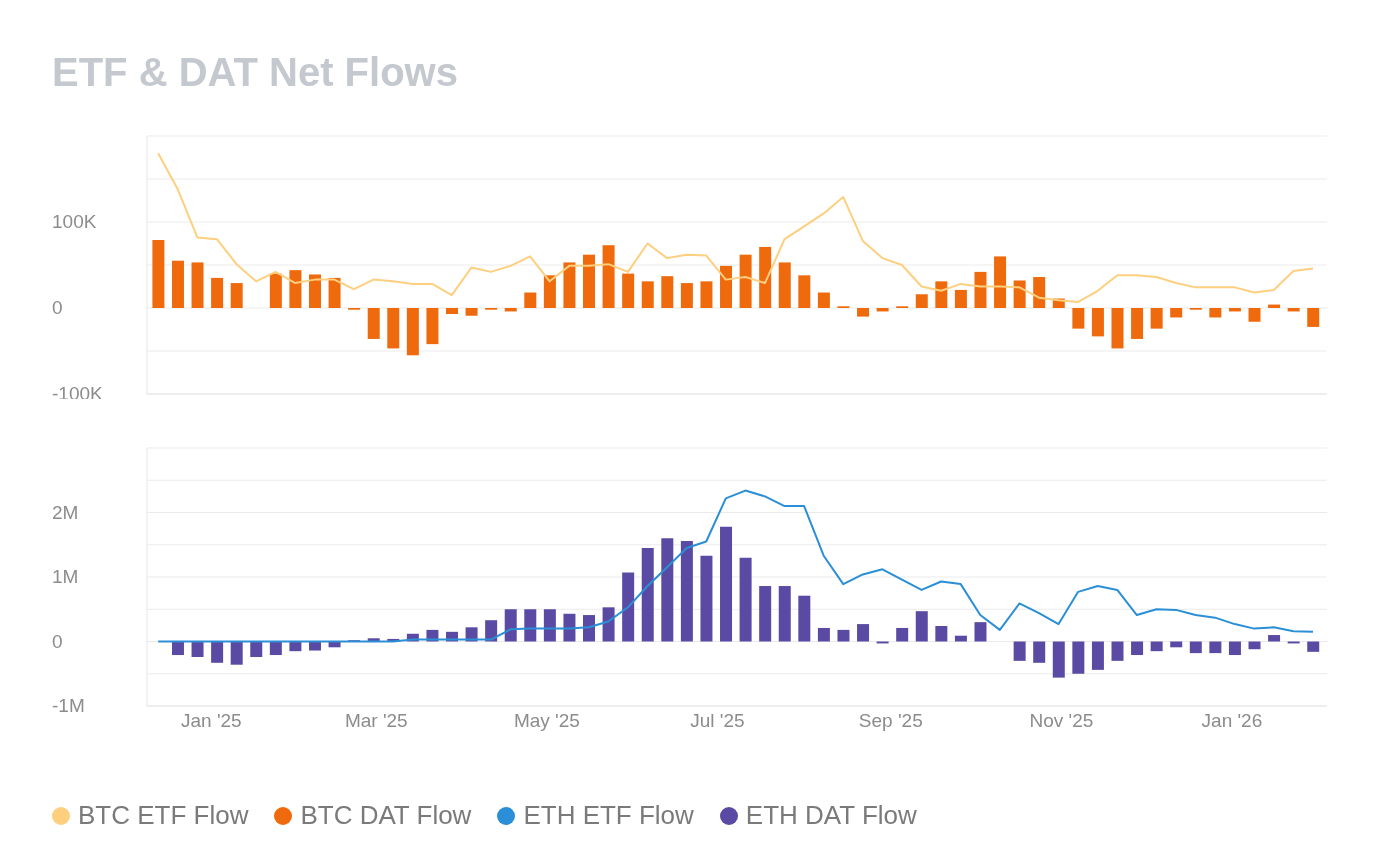 This screenshot has width=1380, height=860. What do you see at coordinates (386, 815) in the screenshot?
I see `legend-label: BTC DAT Flow` at bounding box center [386, 815].